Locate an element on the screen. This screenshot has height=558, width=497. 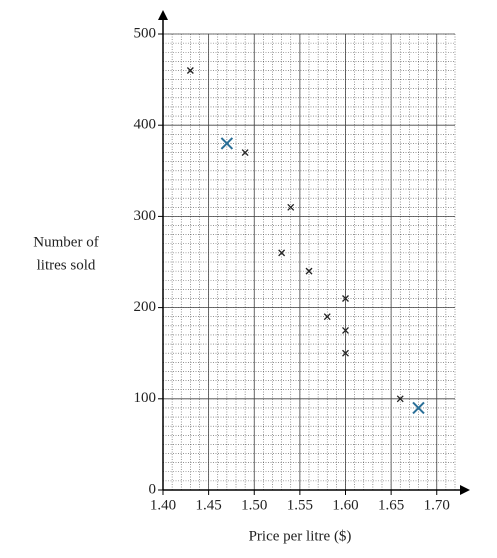
y-tick-label: 100 is located at coordinates (145, 398).